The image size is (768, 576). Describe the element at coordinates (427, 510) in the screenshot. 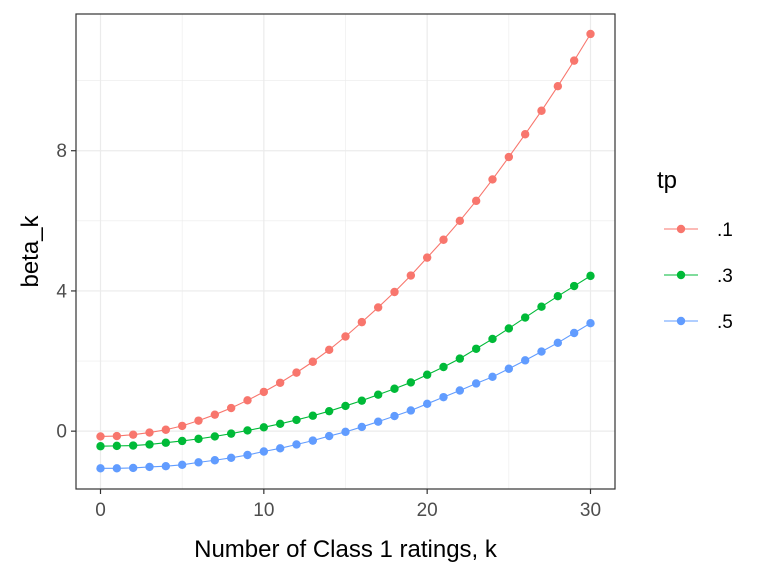

I see `x-tick-label: 20` at that location.